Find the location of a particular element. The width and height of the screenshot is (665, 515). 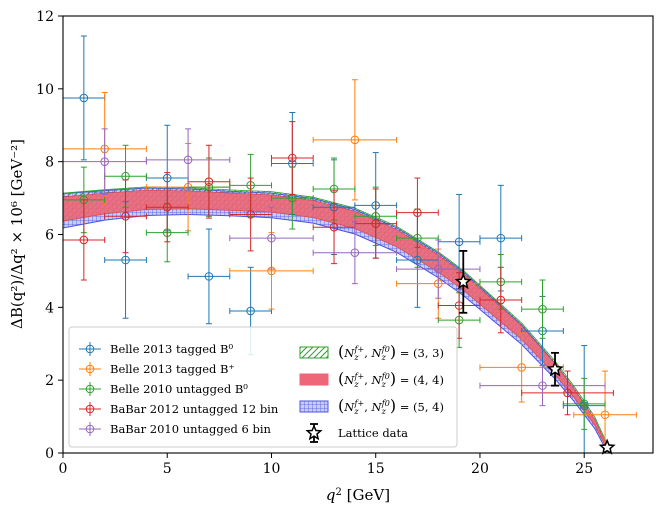

legend-band-entry: (Nzf+, Nzf0) = (3, 3) is located at coordinates (371, 352).